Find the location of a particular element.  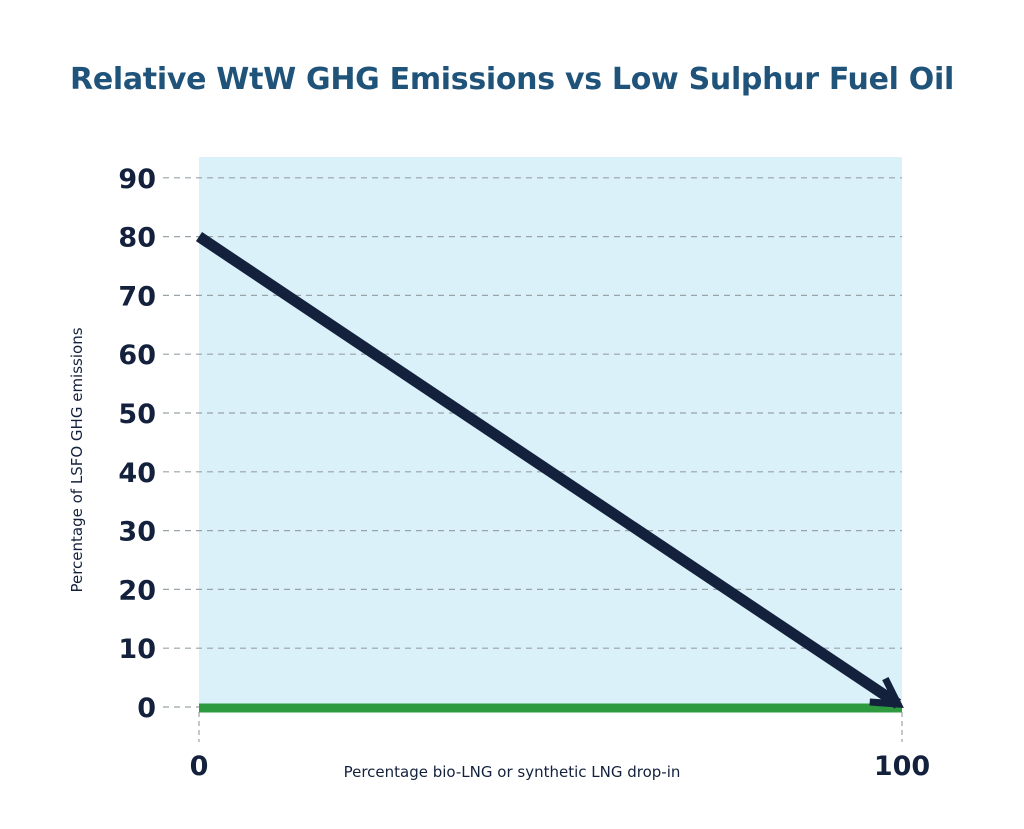

y-tick-label: 30 is located at coordinates (137, 532).